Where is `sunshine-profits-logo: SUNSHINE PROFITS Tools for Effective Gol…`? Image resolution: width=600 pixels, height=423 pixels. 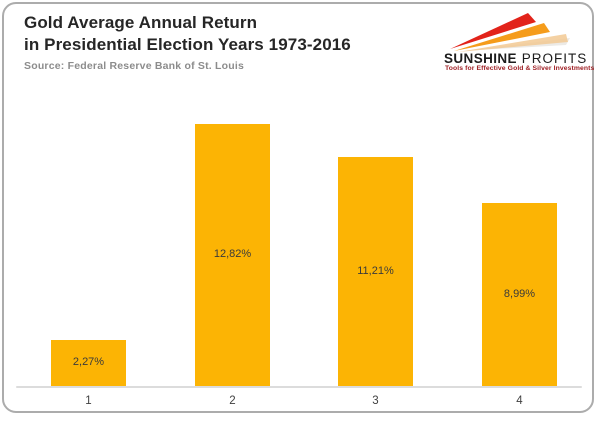 sunshine-profits-logo: SUNSHINE PROFITS Tools for Effective Gol… is located at coordinates (517, 42).